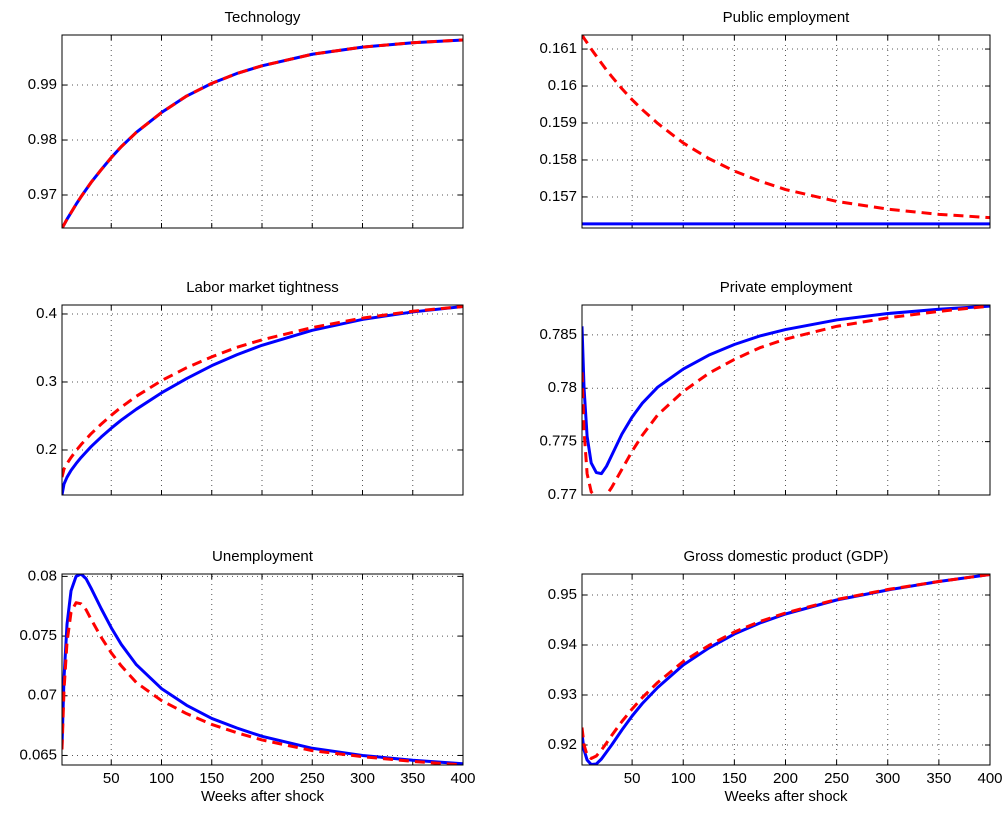  I want to click on y-tick-label: 0.161, so click(558, 48).